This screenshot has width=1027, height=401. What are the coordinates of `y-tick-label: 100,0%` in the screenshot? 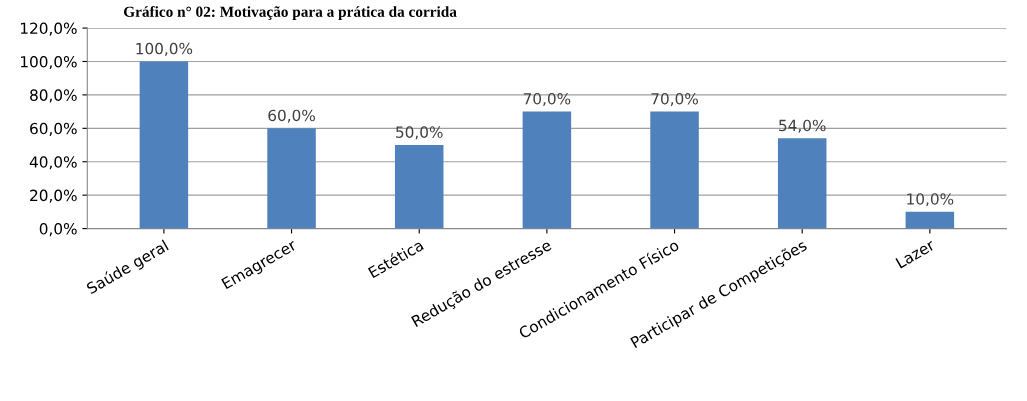 It's located at (49, 62).